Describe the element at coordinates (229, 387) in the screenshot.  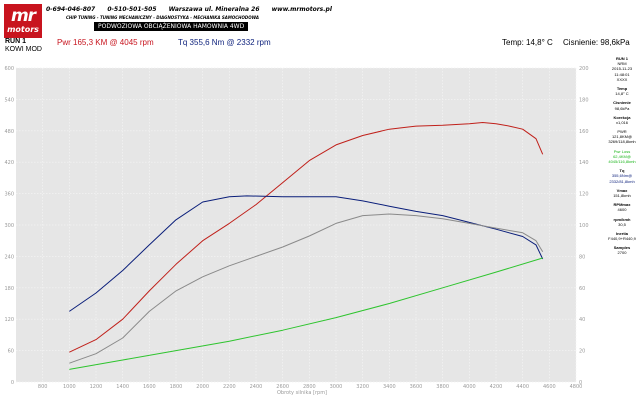
I see `x-tick-label: 2200` at that location.